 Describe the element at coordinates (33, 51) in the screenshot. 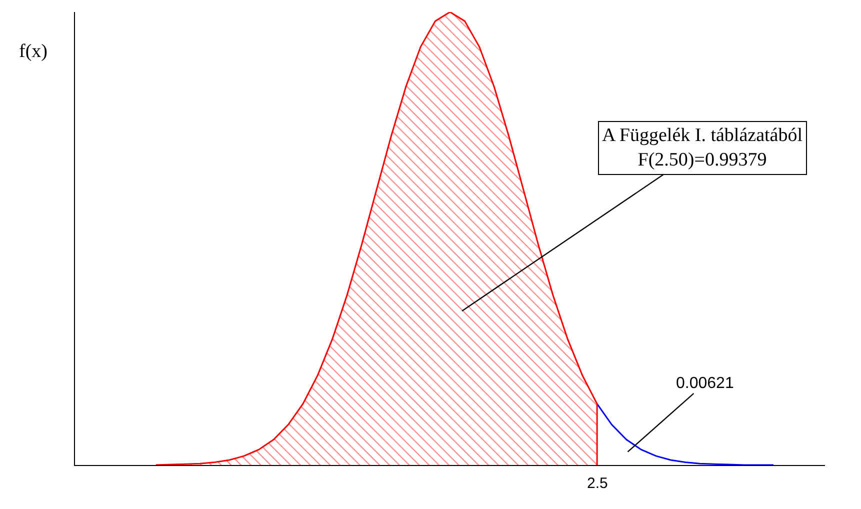

I see `y-axis-title: f(x)` at that location.